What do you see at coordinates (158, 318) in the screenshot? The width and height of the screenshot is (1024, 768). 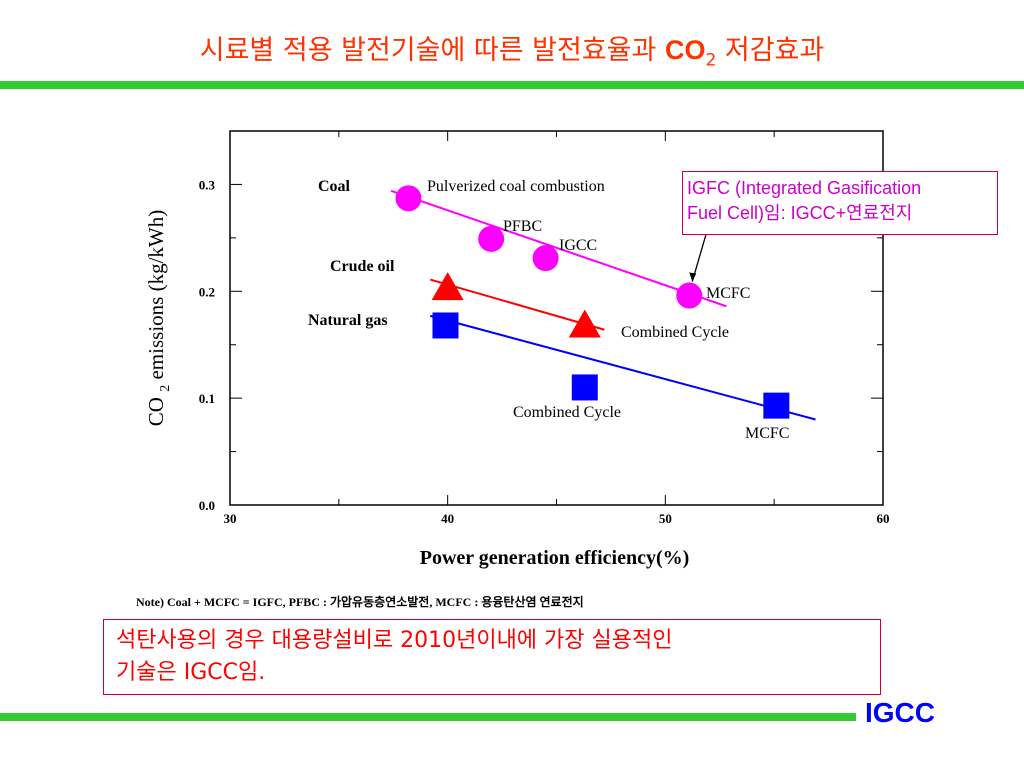 I see `y-axis-title: CO 2 emissions (kg/kWh)` at bounding box center [158, 318].